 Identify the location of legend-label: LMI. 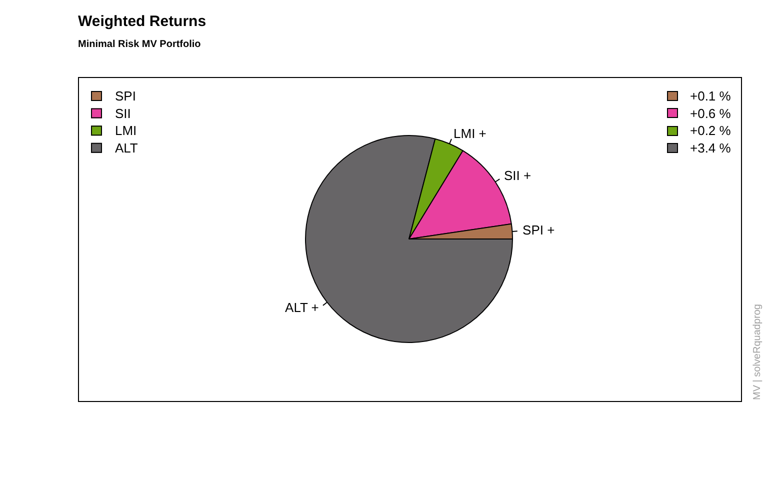
(126, 130).